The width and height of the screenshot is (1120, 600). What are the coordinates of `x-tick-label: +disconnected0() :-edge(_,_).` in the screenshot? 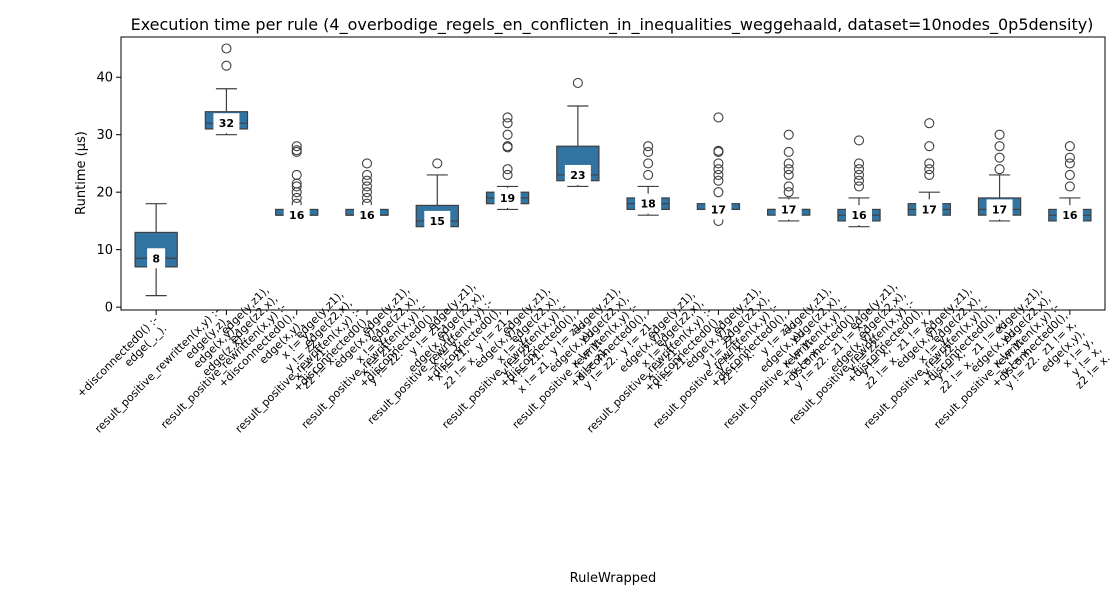 It's located at (121, 356).